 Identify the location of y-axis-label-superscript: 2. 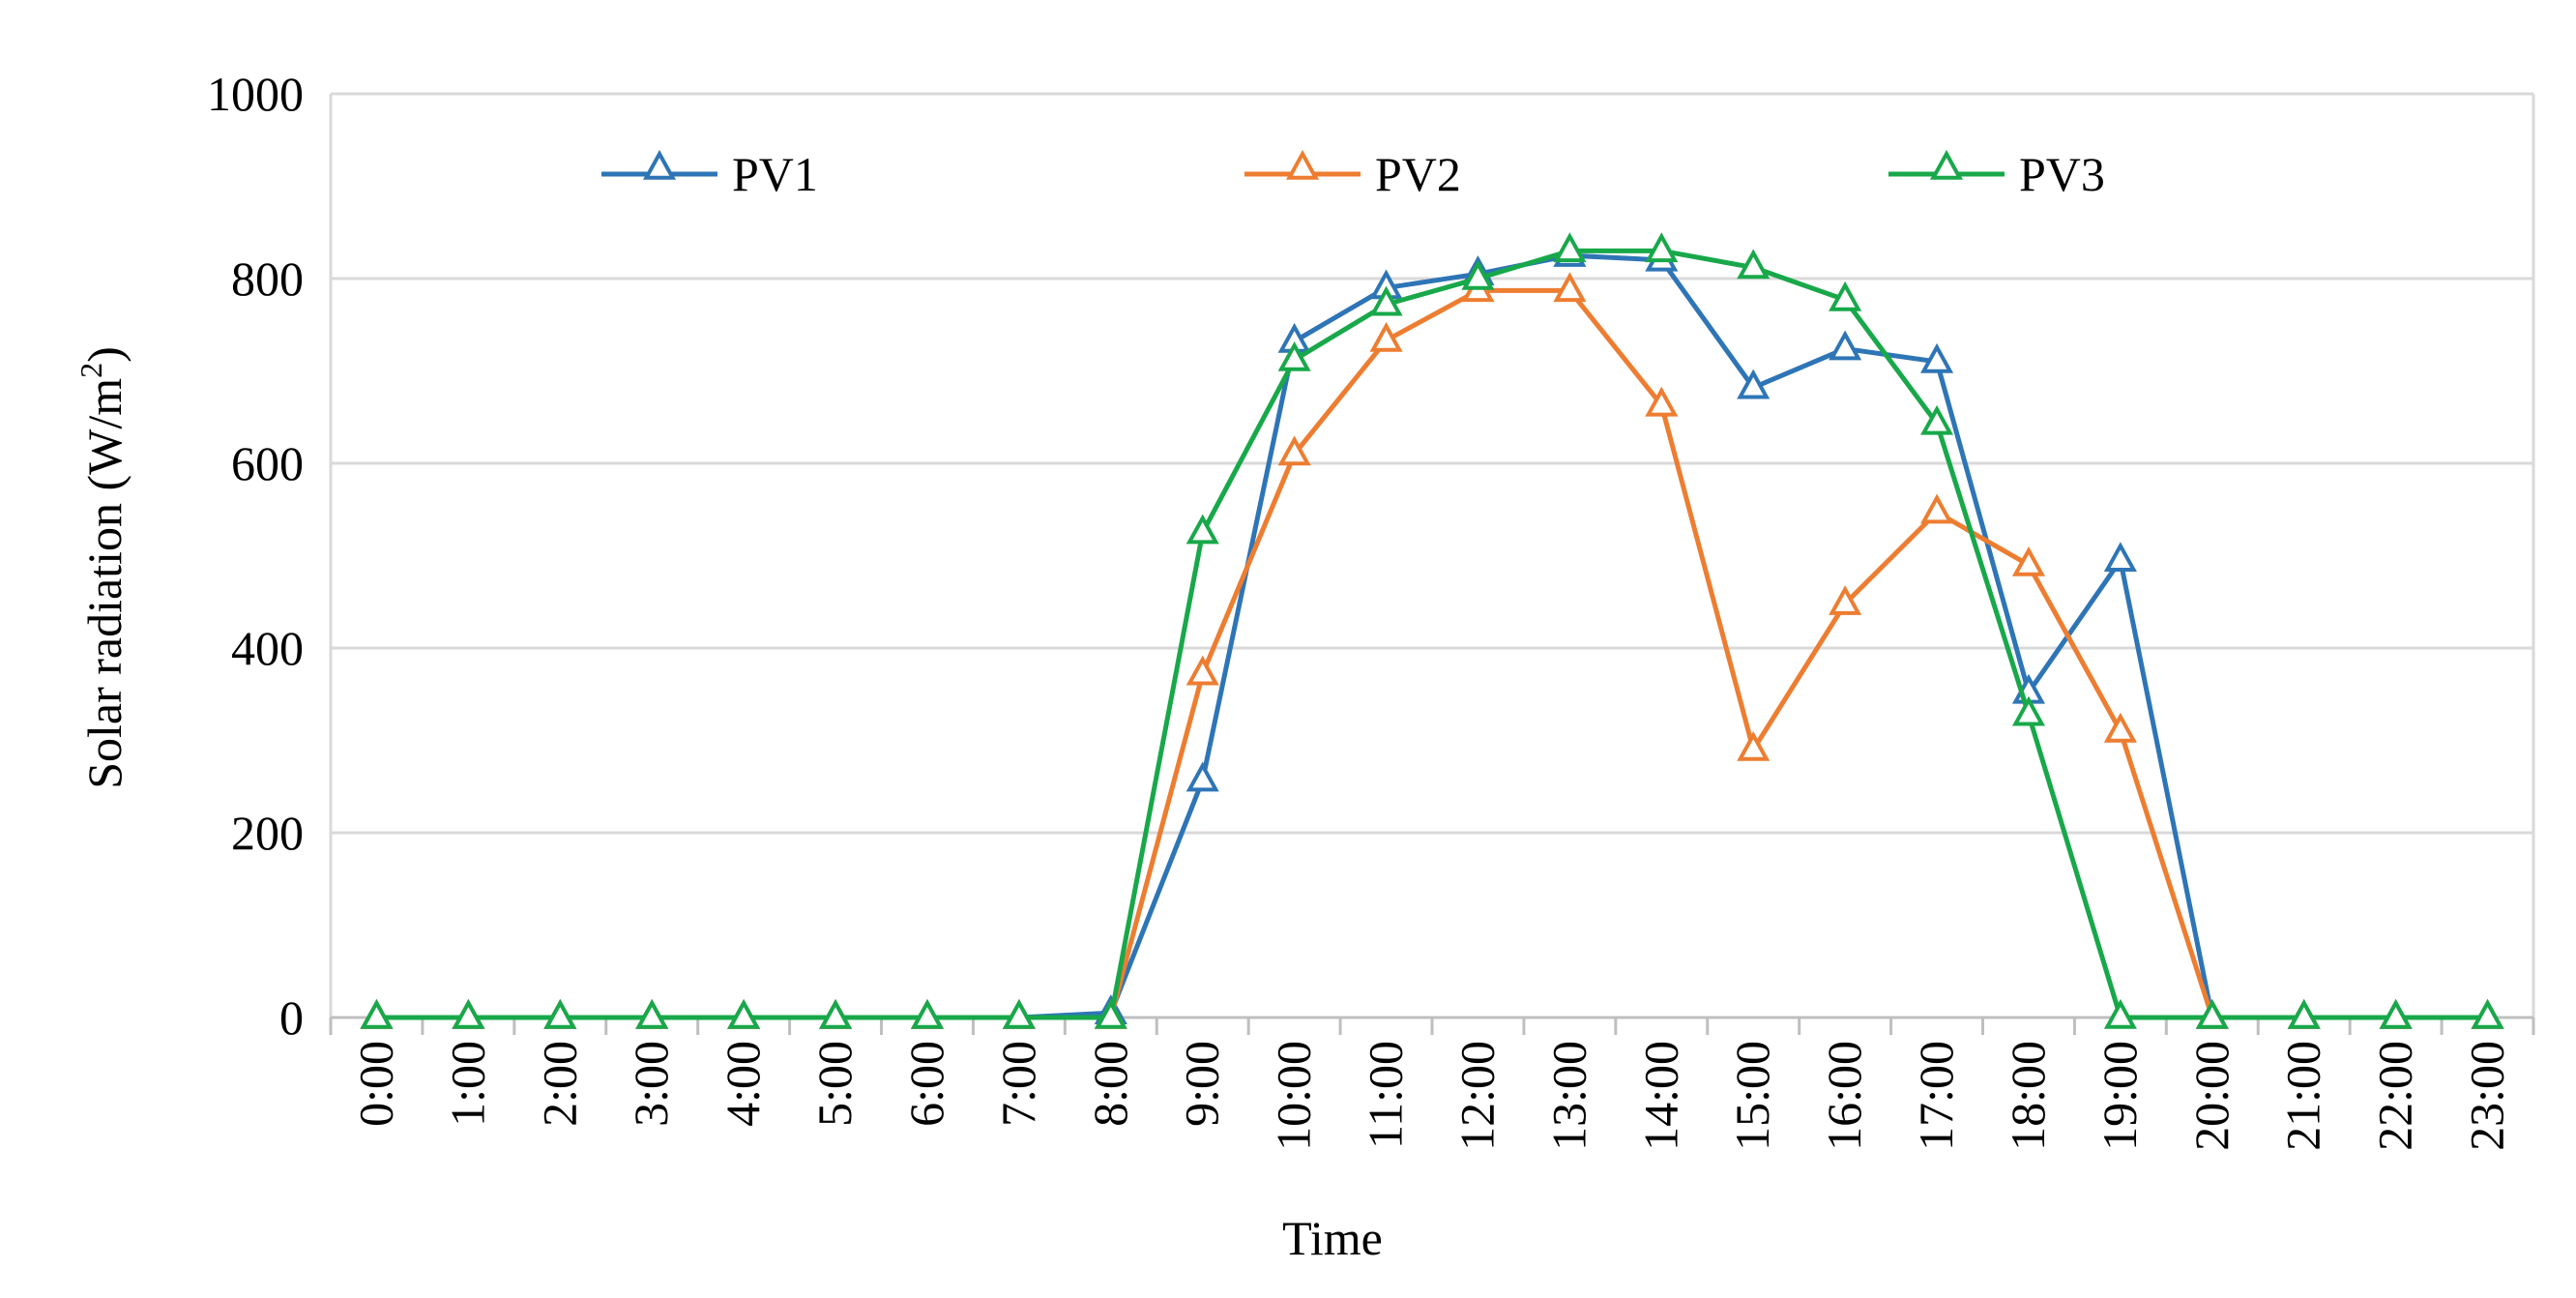
(90, 370).